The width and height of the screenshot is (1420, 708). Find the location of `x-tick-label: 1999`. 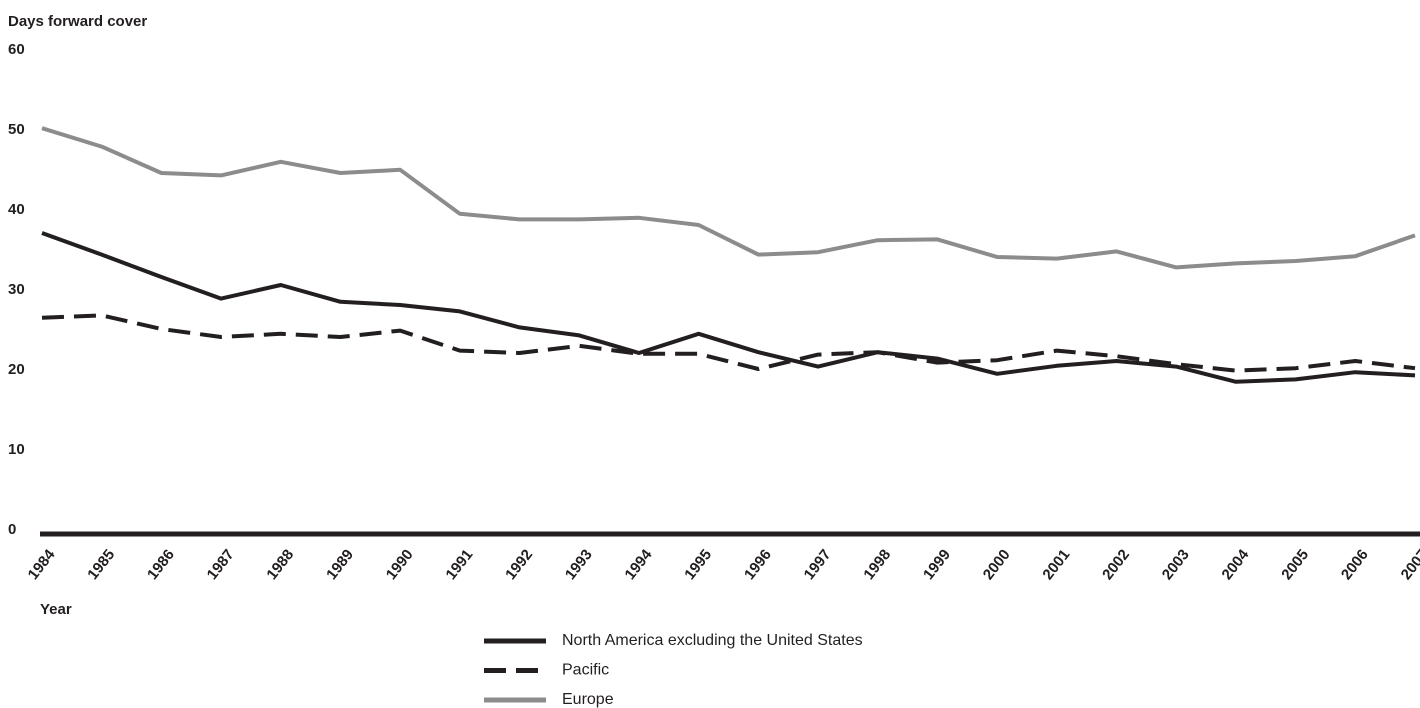

x-tick-label: 1999 is located at coordinates (937, 564).